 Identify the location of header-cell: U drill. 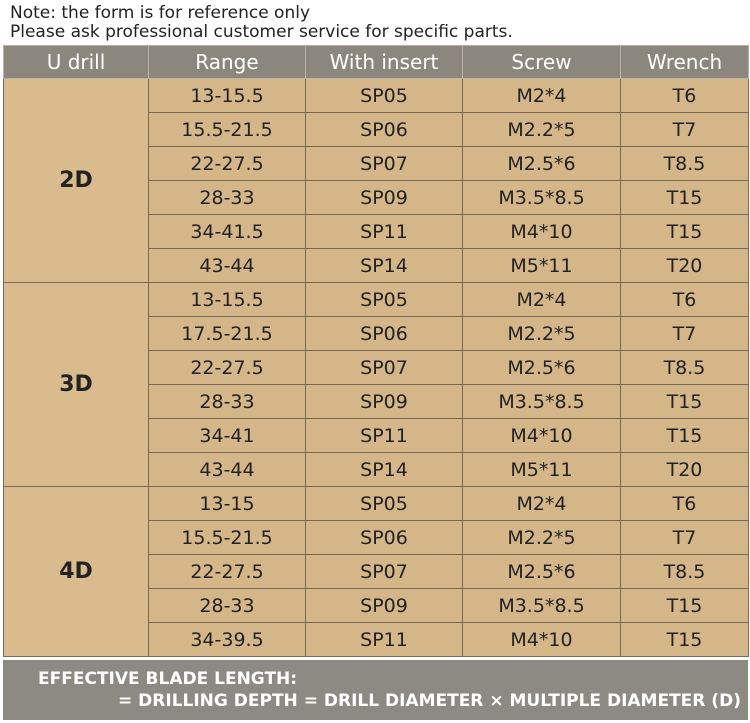
(76, 62).